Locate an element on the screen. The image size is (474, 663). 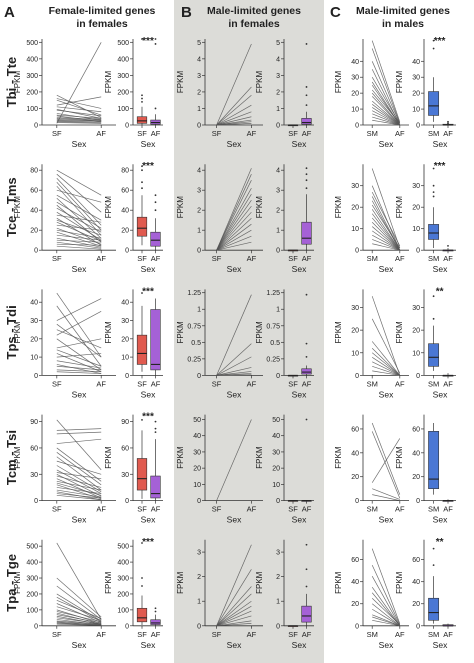
y-tick-label: 90 is located at coordinates (125, 422).